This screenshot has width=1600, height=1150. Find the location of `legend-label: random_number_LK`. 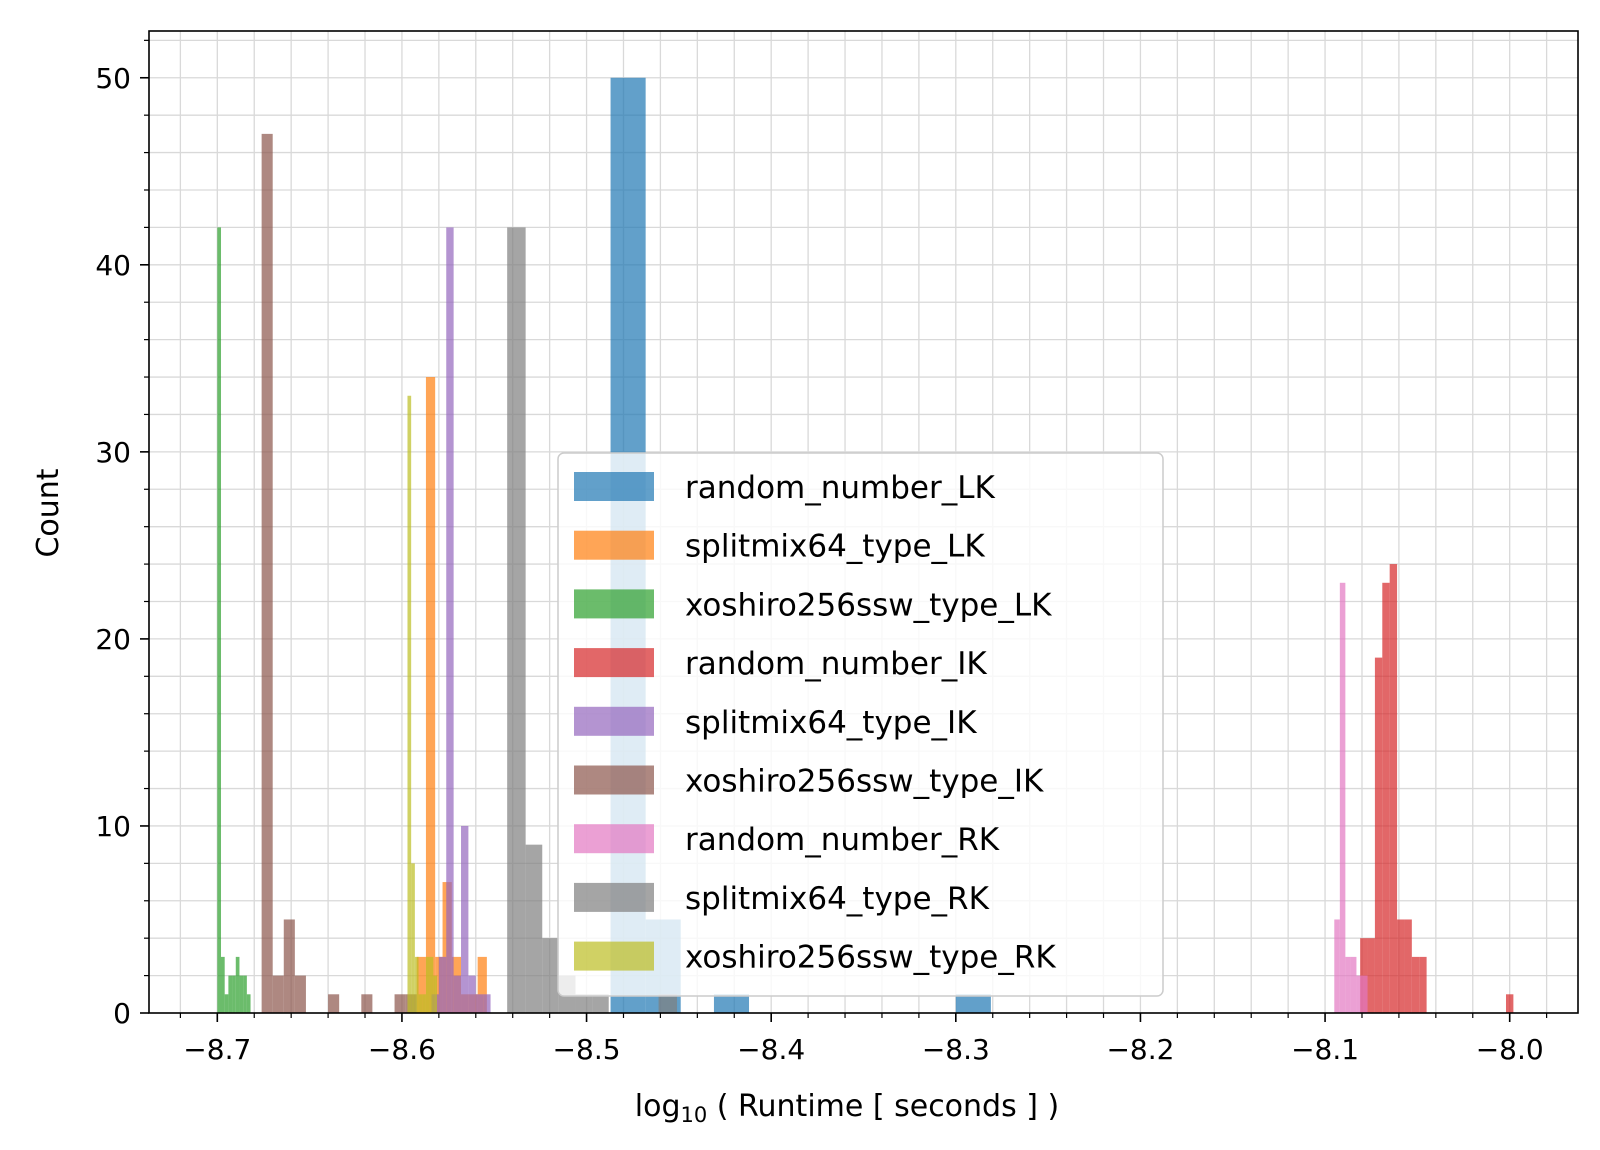

legend-label: random_number_LK is located at coordinates (840, 488).